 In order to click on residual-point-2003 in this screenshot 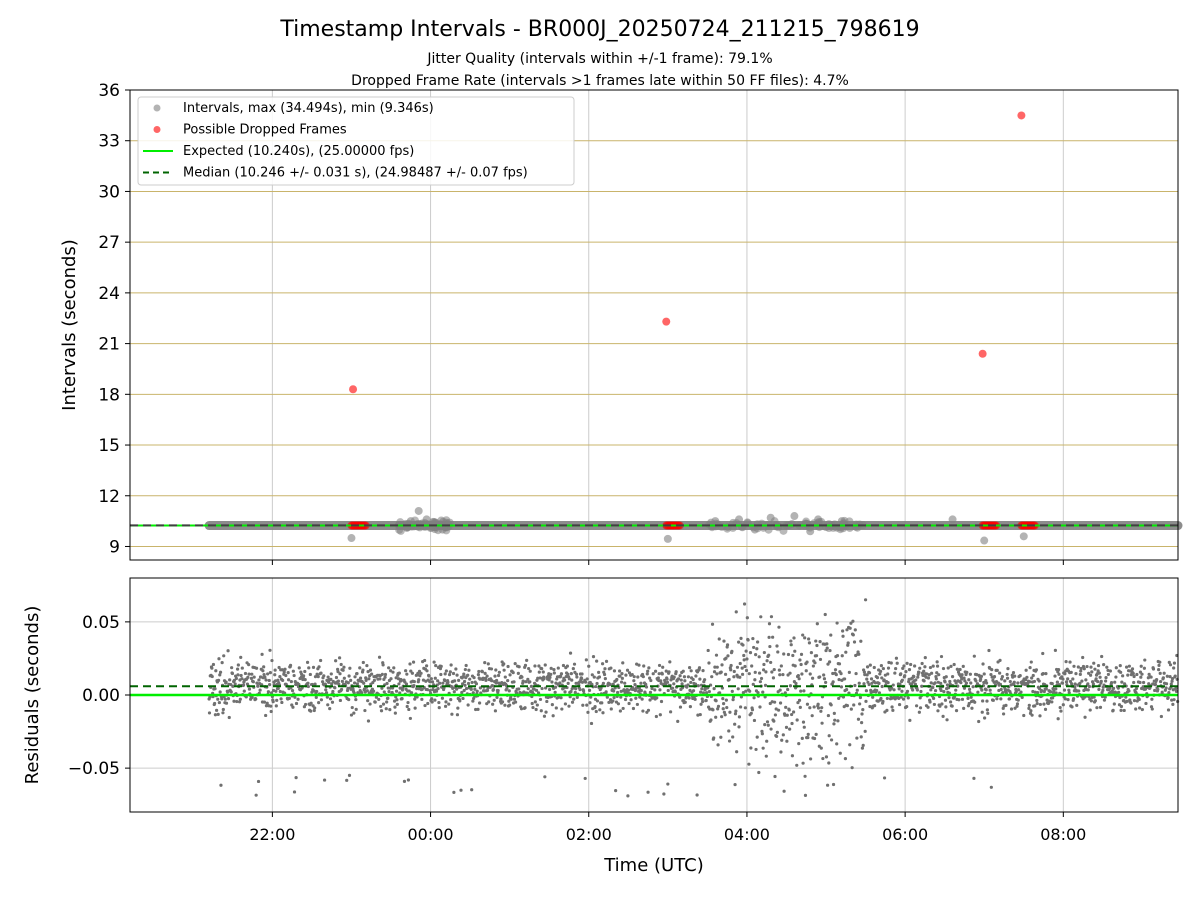, I will do `click(1001, 689)`.